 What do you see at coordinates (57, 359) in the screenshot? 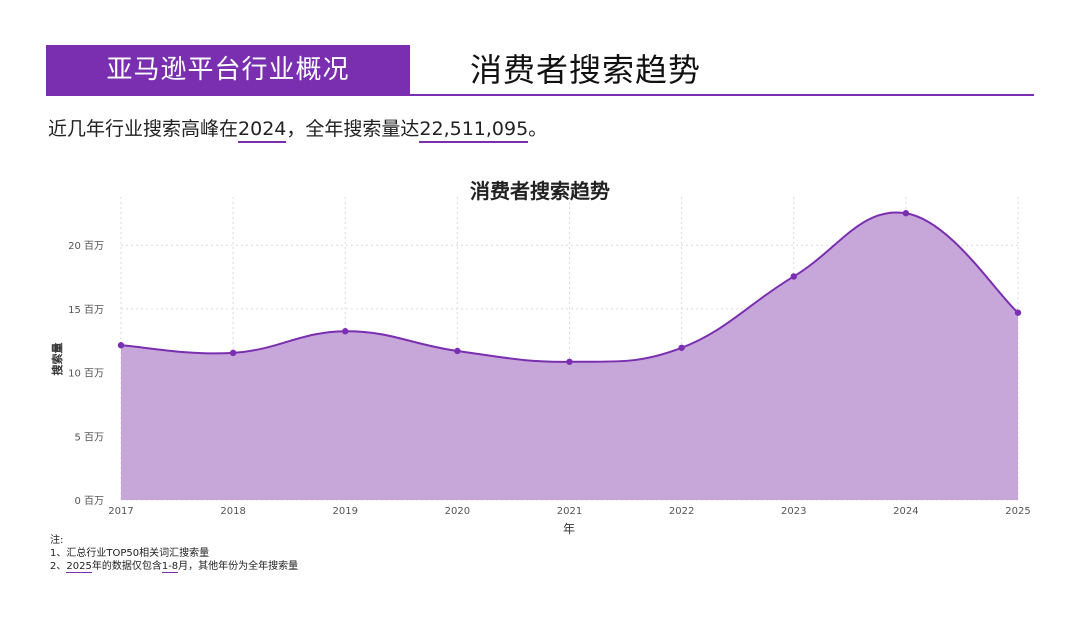
I see `y-axis-title: 搜索量` at bounding box center [57, 359].